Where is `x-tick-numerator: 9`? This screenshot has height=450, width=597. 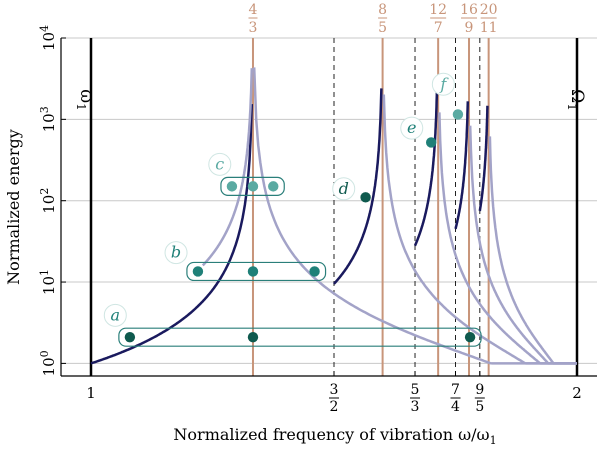 x-tick-numerator: 9 is located at coordinates (479, 390).